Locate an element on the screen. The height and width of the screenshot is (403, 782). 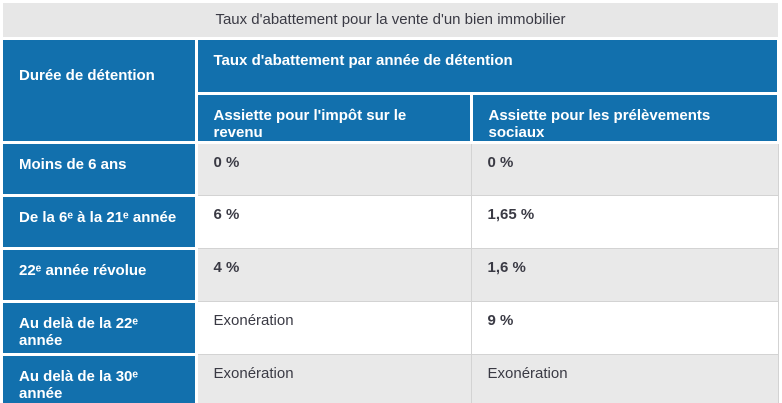
table-row: 22ᵉ année révolue 4 % 1,6 % is located at coordinates (391, 274).